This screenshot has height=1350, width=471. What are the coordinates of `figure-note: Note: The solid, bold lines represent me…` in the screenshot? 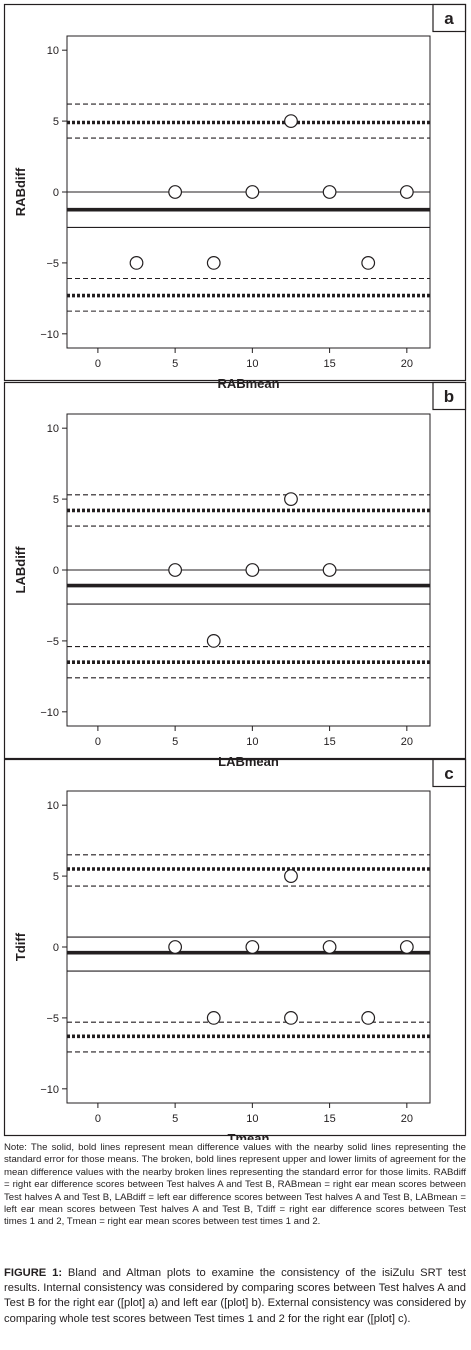 It's located at (235, 1185).